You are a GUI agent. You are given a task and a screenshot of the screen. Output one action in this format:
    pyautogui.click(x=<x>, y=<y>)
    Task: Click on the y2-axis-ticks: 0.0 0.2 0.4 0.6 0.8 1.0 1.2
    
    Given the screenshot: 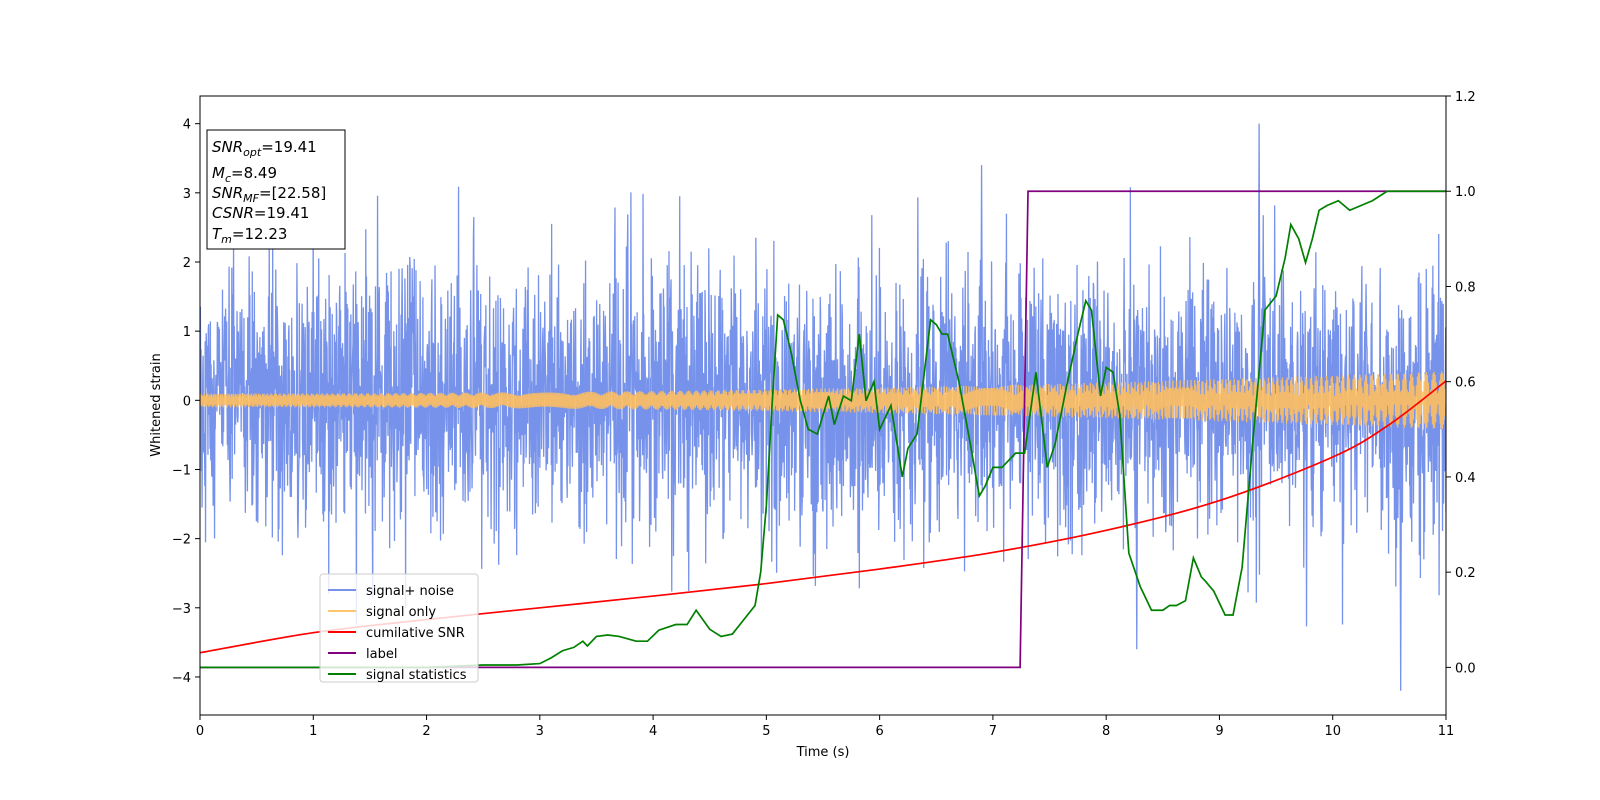 What is the action you would take?
    pyautogui.click(x=1461, y=383)
    